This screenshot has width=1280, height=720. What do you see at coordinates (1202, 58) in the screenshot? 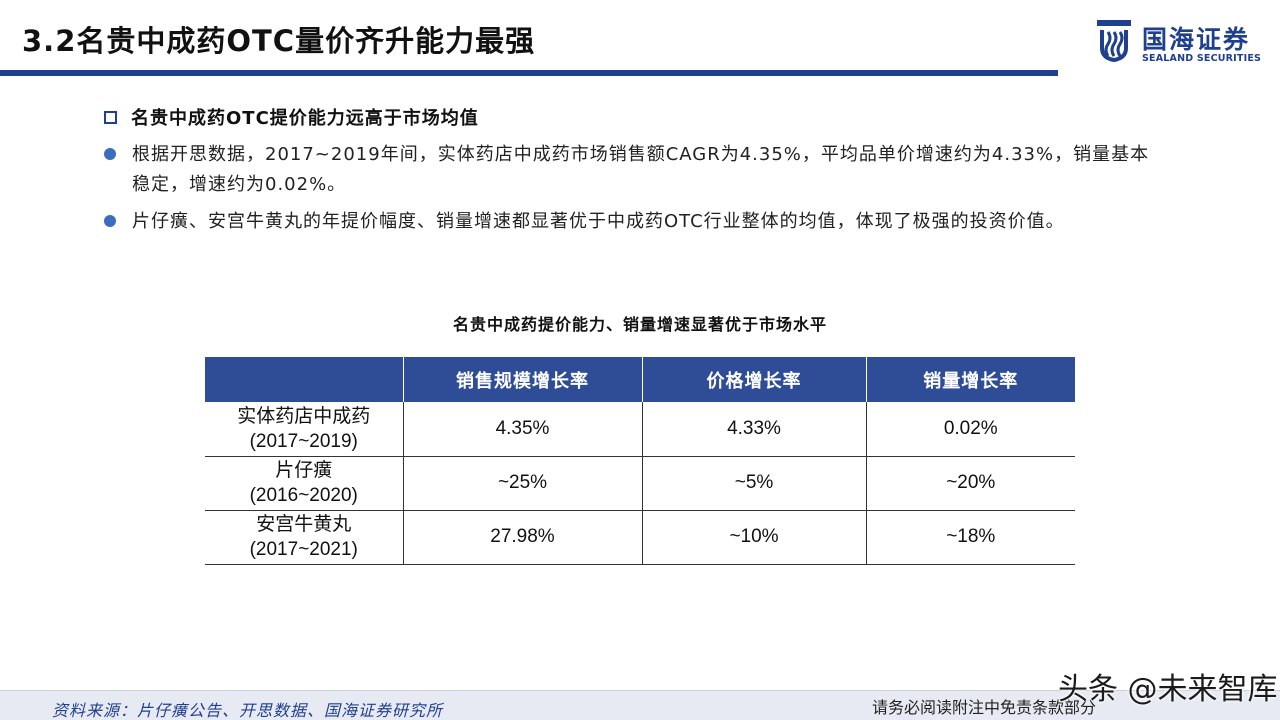
I see `logo-english-name: SEALAND SECURITIES` at bounding box center [1202, 58].